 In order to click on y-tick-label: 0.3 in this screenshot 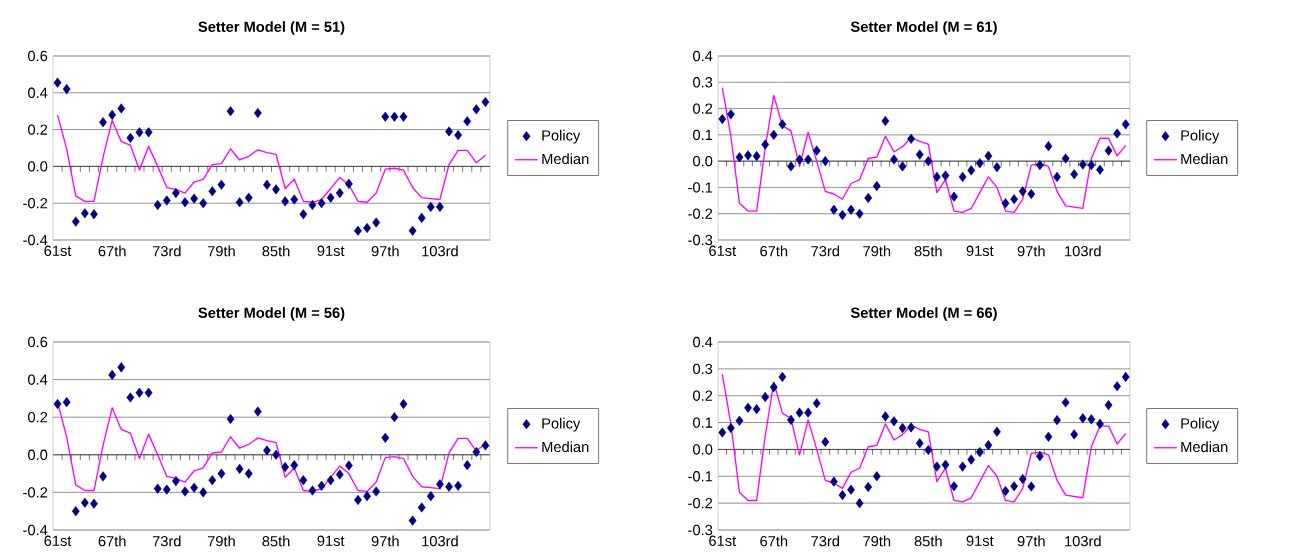, I will do `click(703, 369)`.